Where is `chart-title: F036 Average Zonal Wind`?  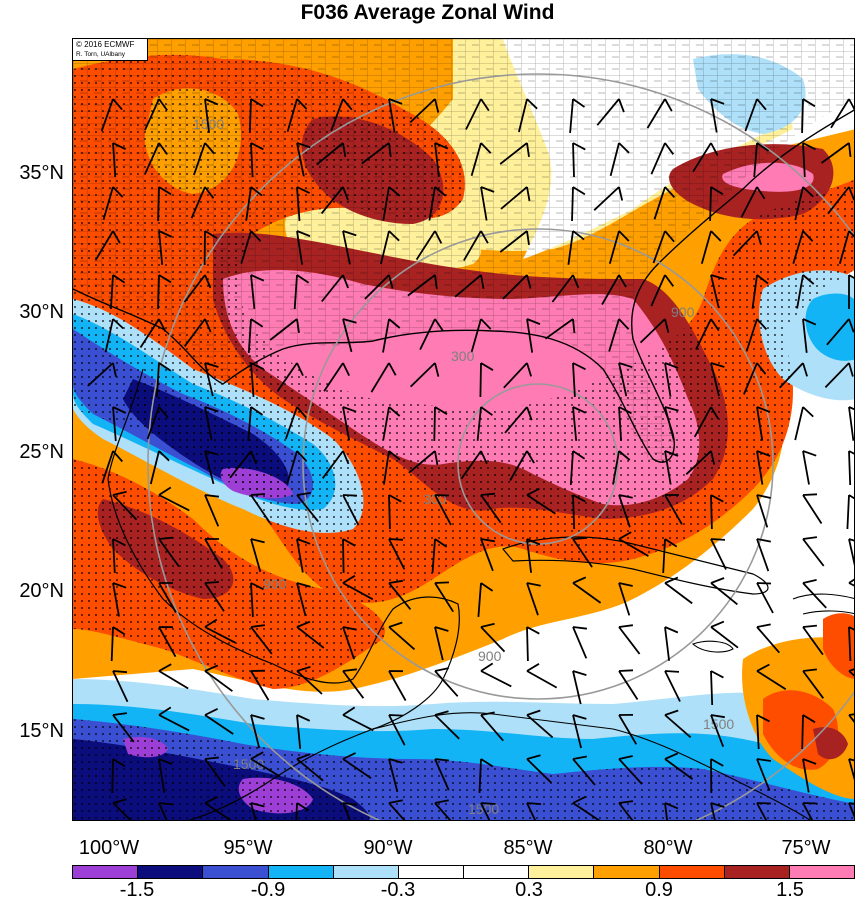
chart-title: F036 Average Zonal Wind is located at coordinates (427, 15).